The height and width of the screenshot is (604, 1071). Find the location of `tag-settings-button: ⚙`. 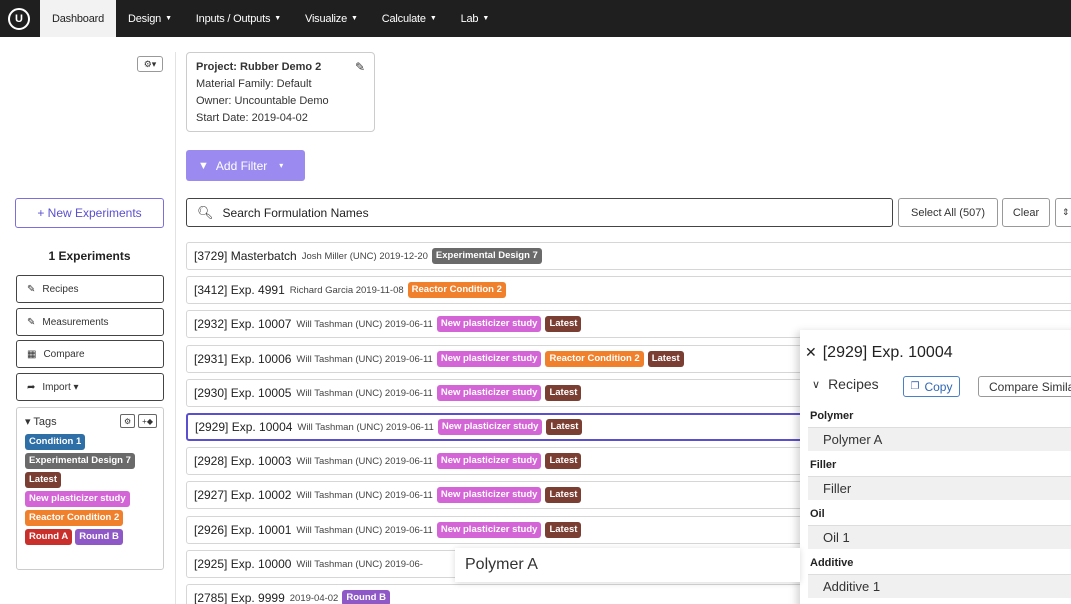

tag-settings-button: ⚙ is located at coordinates (128, 421).